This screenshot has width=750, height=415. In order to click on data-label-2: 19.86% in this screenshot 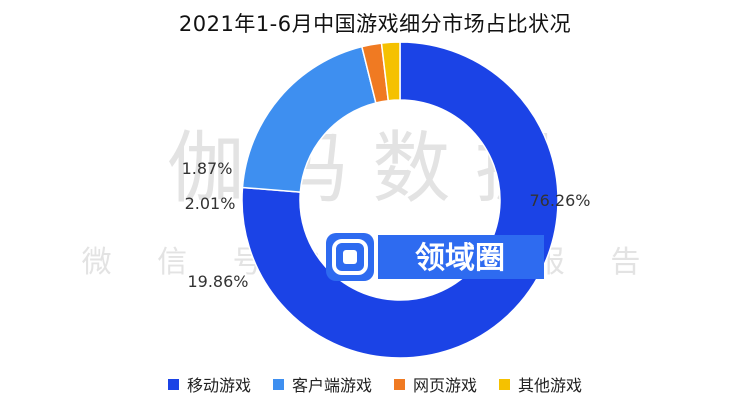, I will do `click(217, 281)`.